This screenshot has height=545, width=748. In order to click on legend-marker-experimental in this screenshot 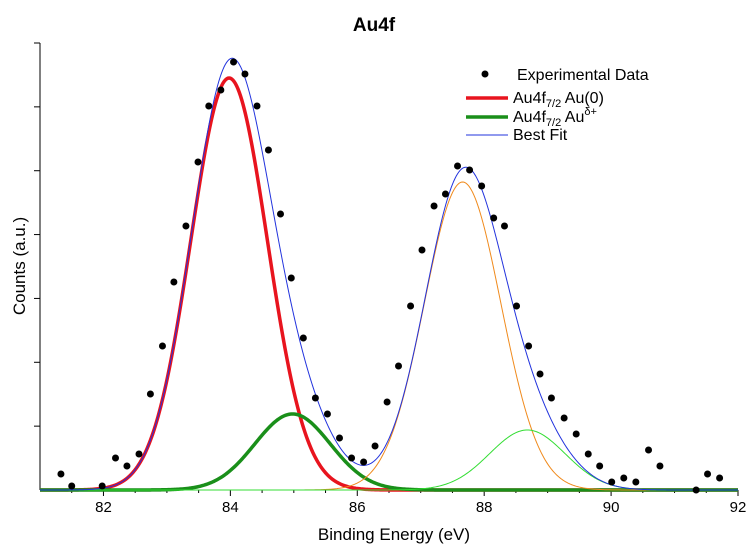, I will do `click(485, 74)`.